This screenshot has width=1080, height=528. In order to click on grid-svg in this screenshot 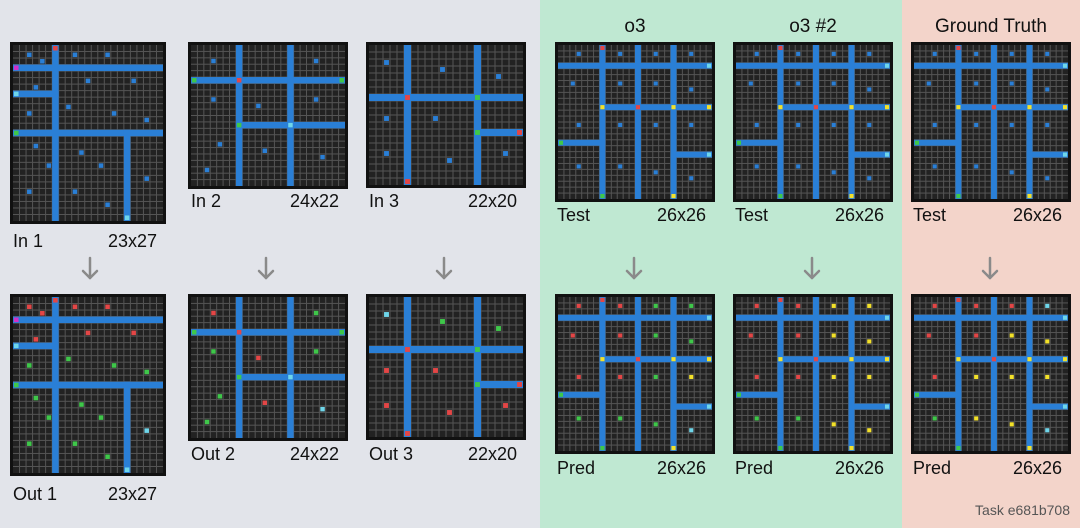, I will do `click(813, 374)`.